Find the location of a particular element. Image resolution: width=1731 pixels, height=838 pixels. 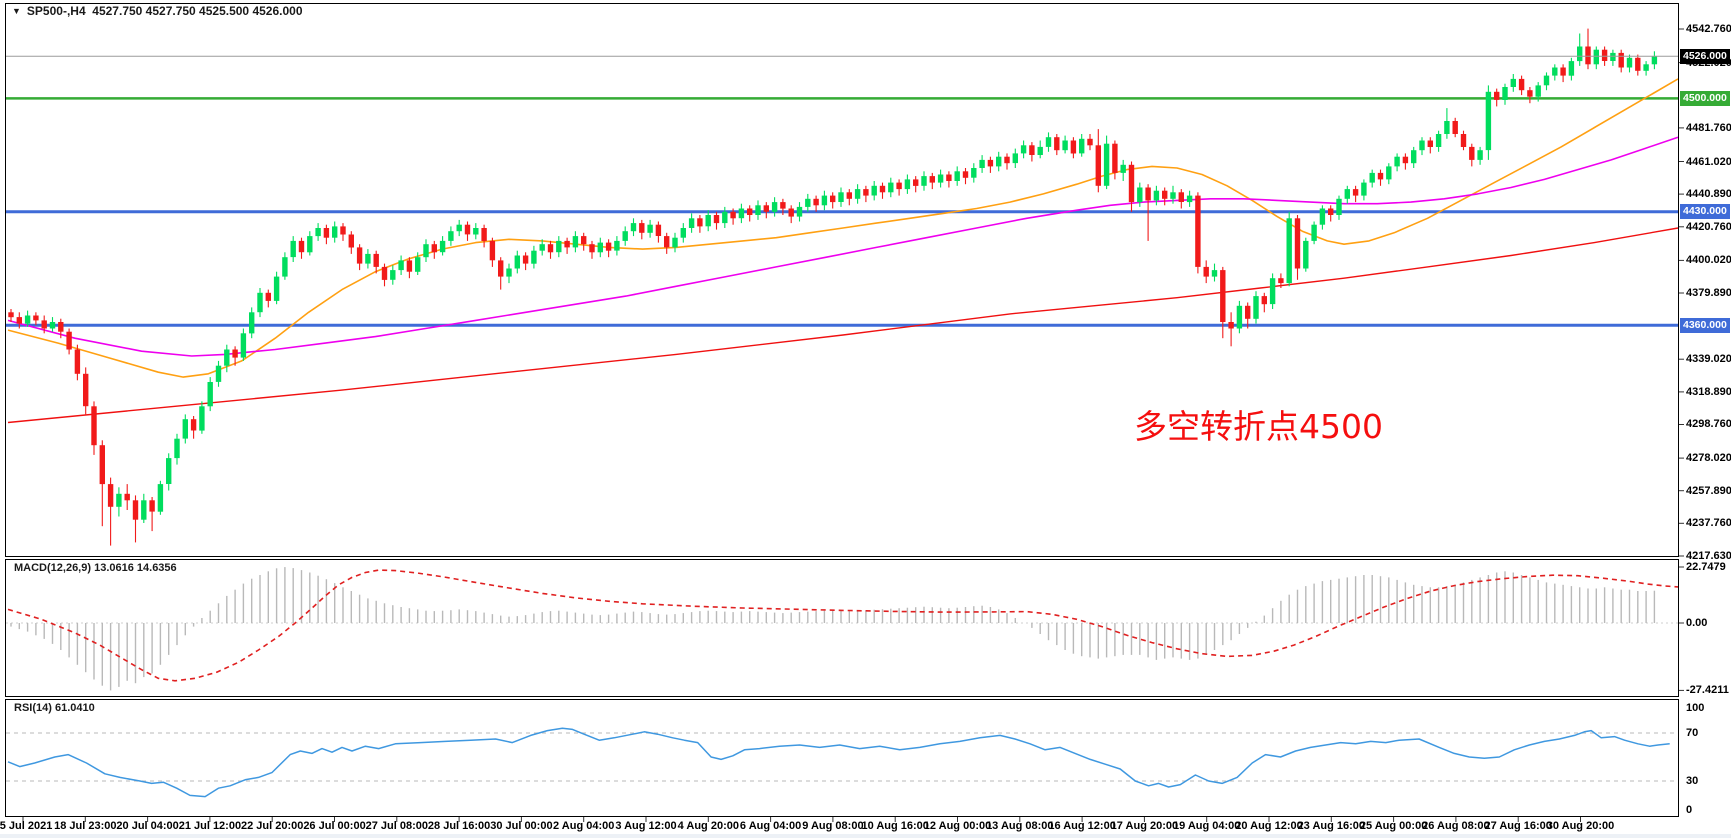

macd-histogram is located at coordinates (833, 629).